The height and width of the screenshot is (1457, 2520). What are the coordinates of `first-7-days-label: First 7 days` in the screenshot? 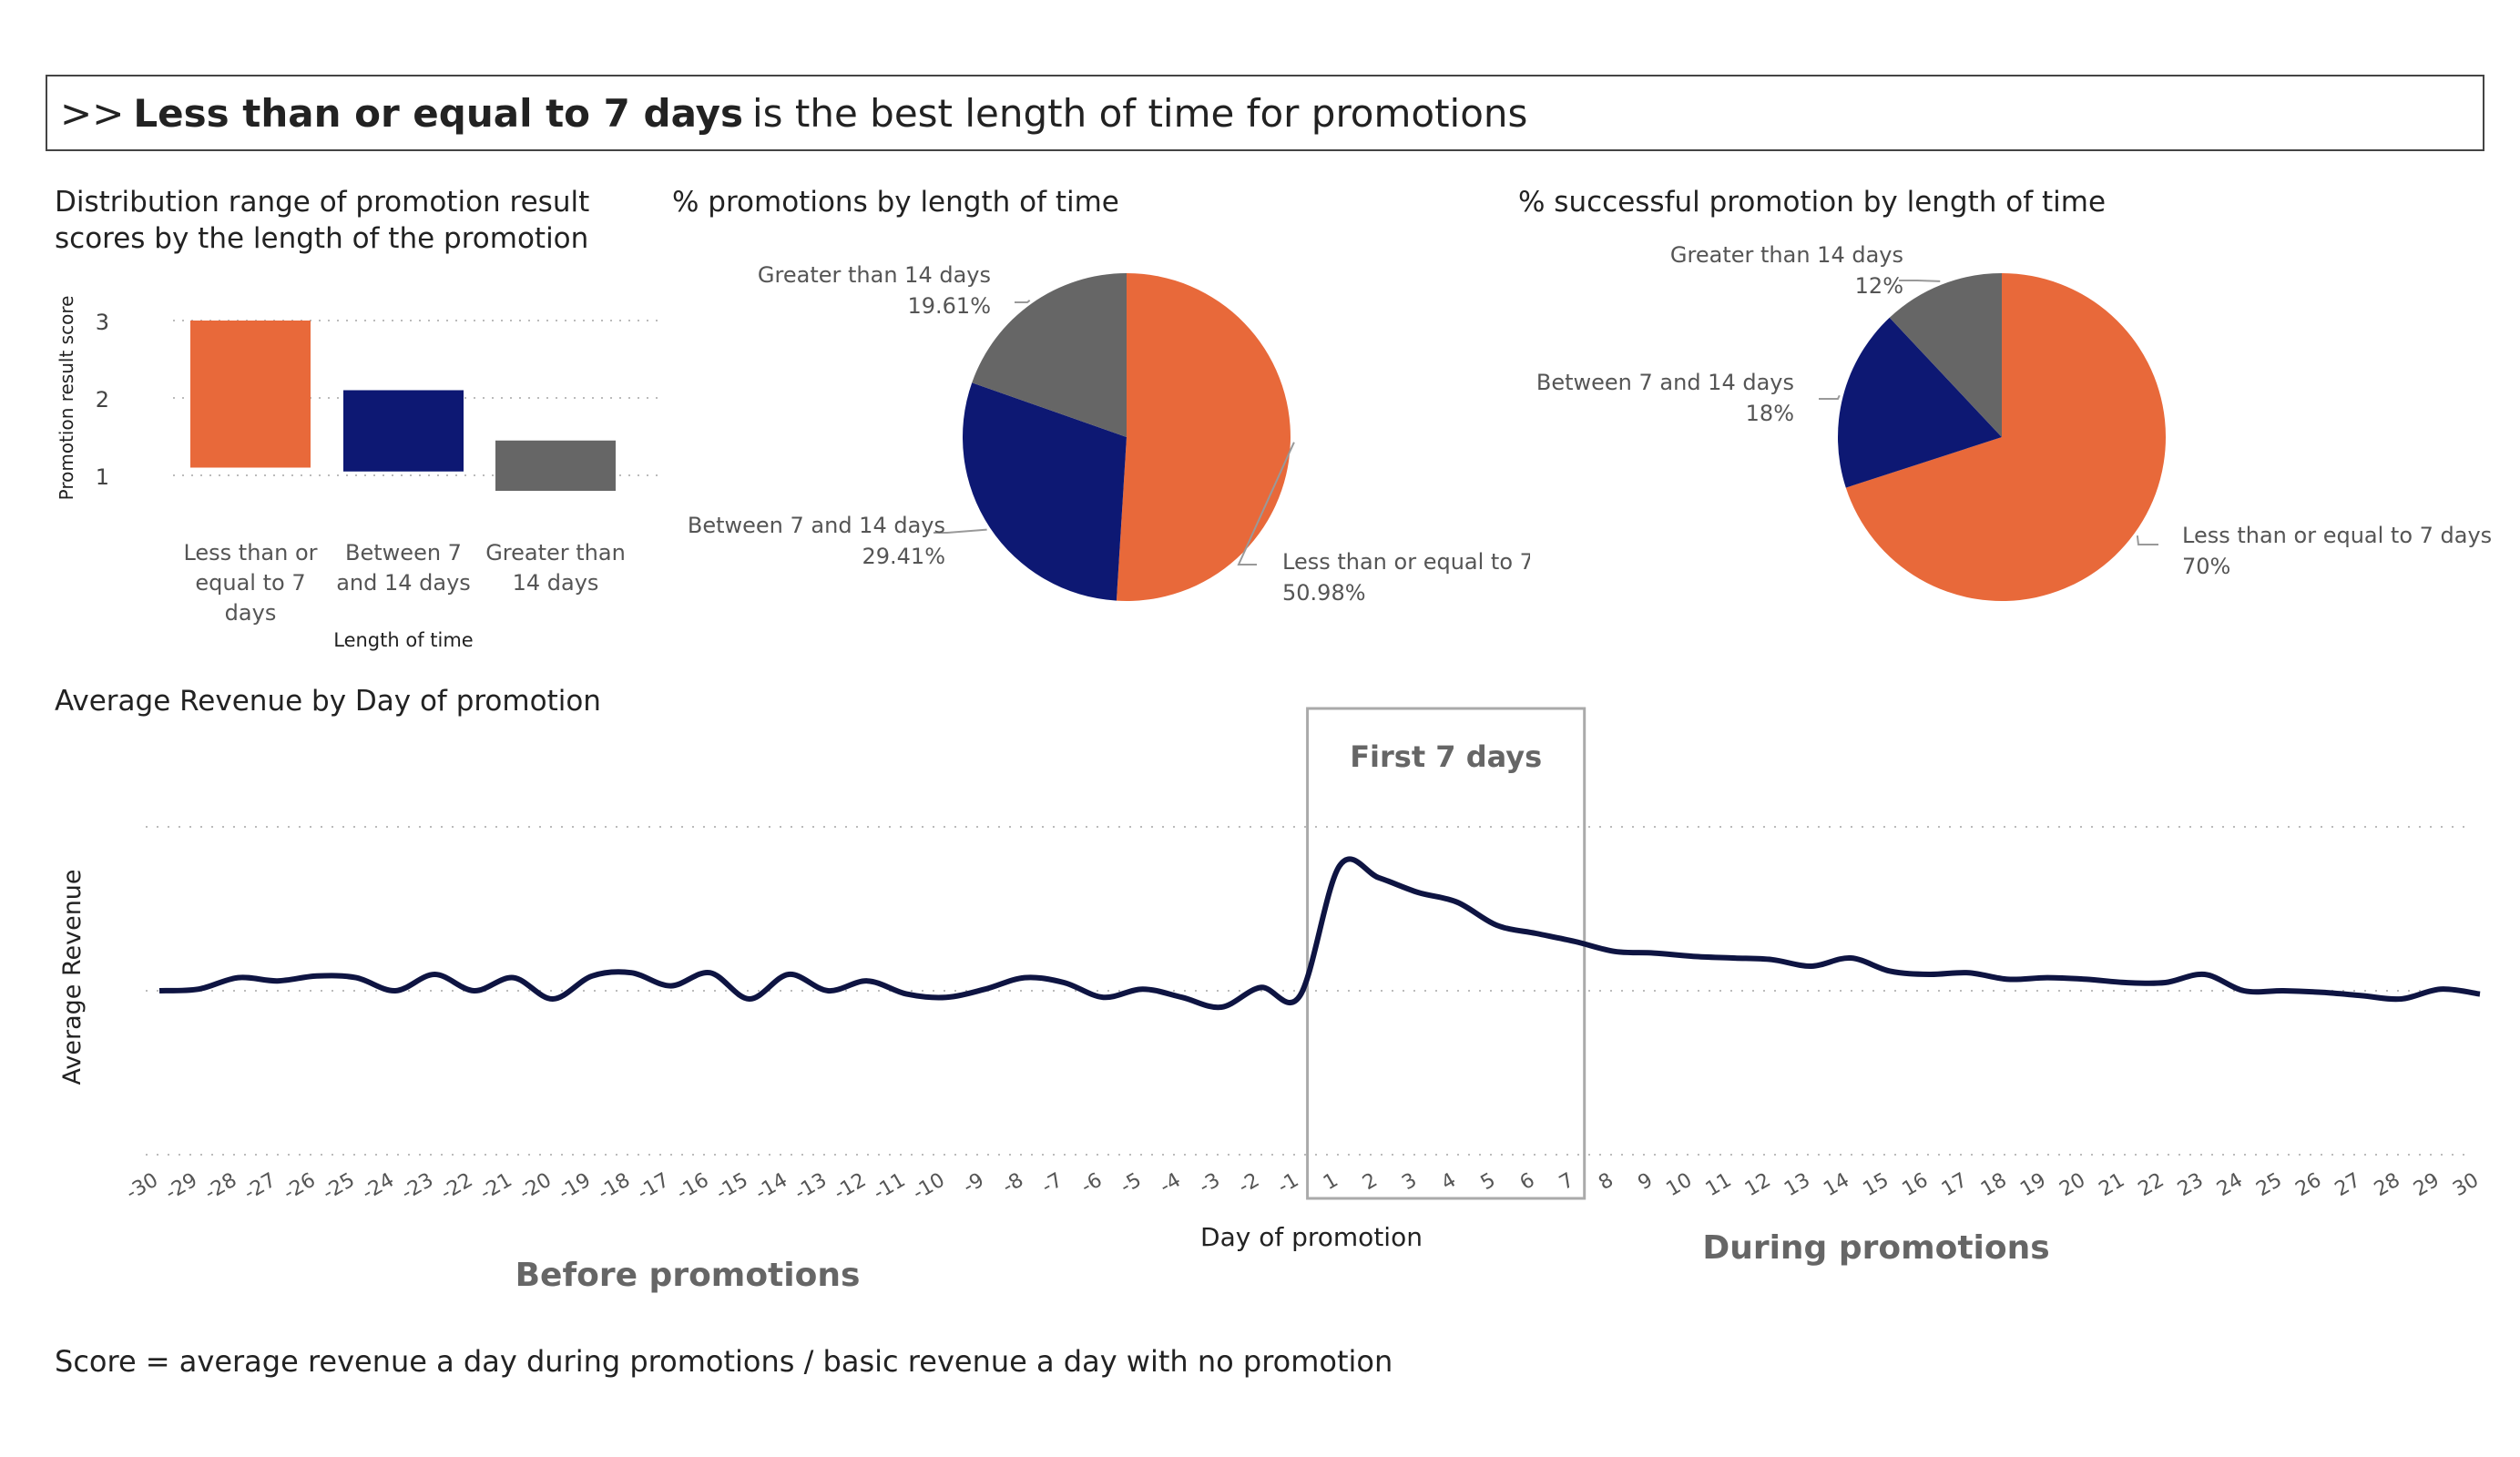 It's located at (1446, 757).